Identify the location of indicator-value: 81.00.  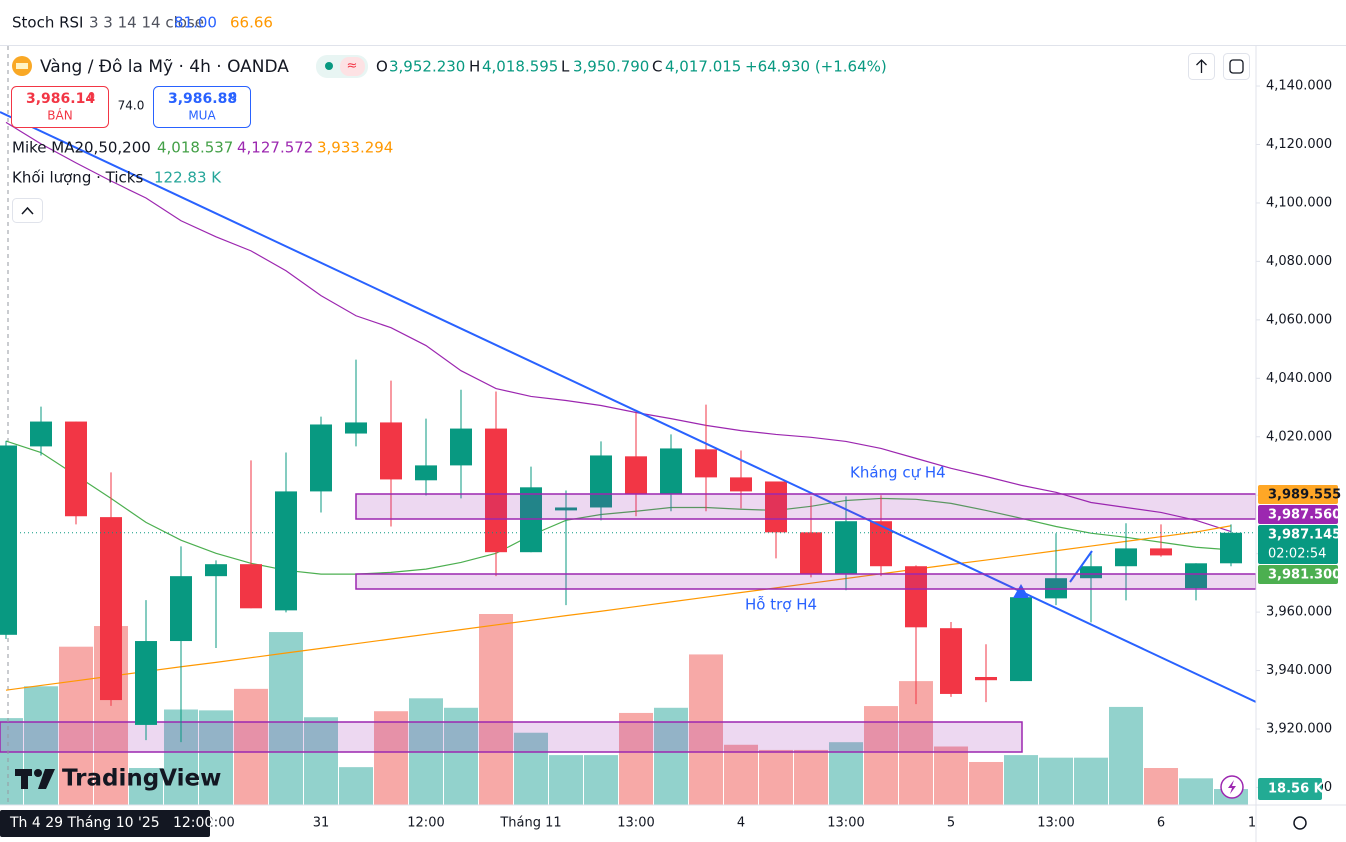
(195, 23).